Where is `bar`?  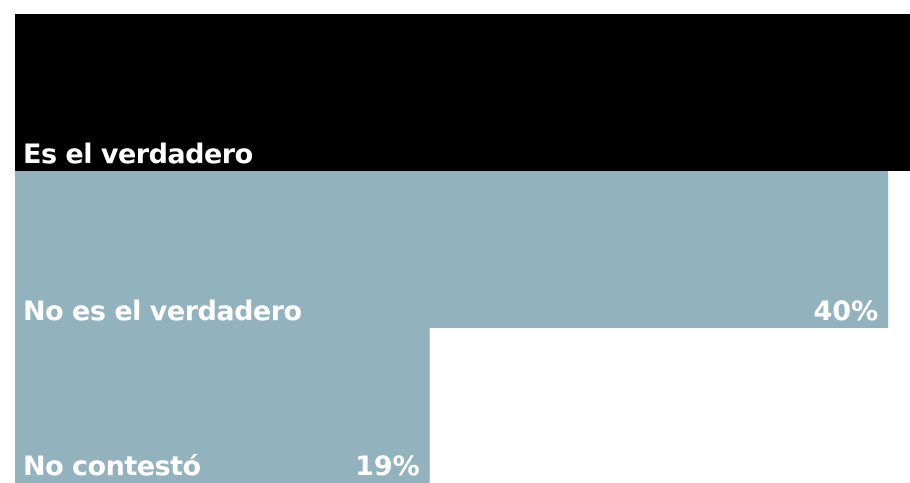
bar is located at coordinates (222, 405).